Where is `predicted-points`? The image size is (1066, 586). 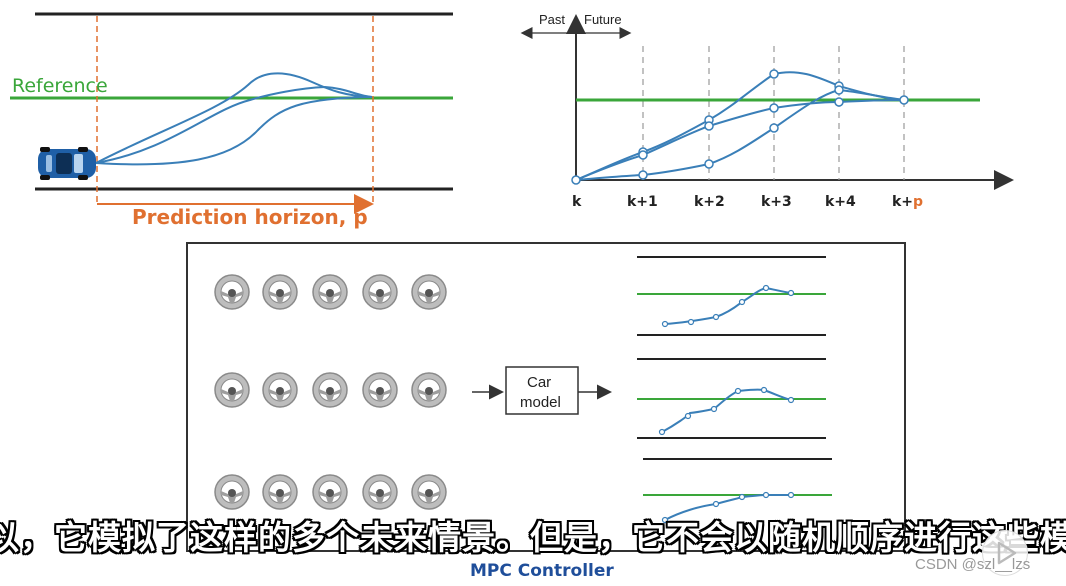 predicted-points is located at coordinates (740, 127).